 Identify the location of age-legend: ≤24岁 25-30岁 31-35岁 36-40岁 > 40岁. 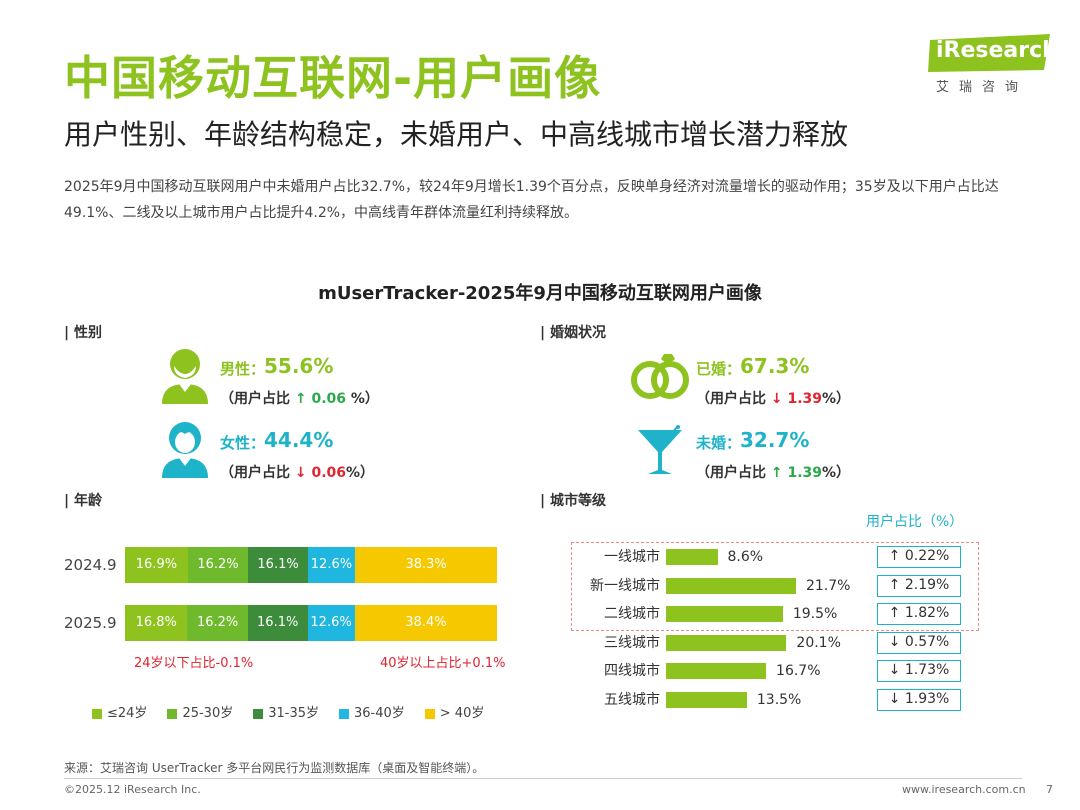
(288, 711).